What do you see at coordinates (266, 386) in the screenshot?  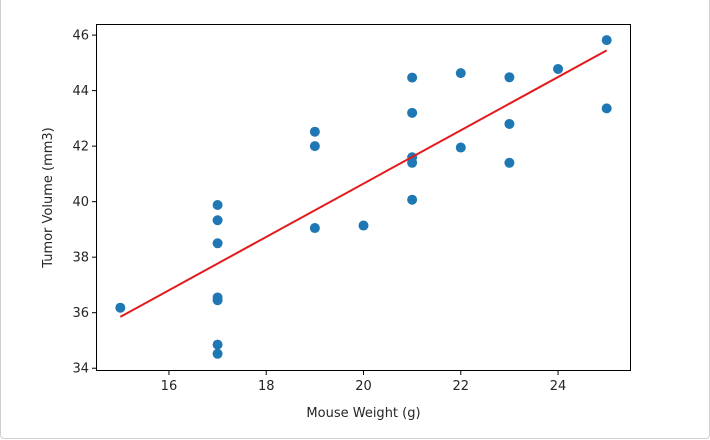 I see `x-tick-label: 18` at bounding box center [266, 386].